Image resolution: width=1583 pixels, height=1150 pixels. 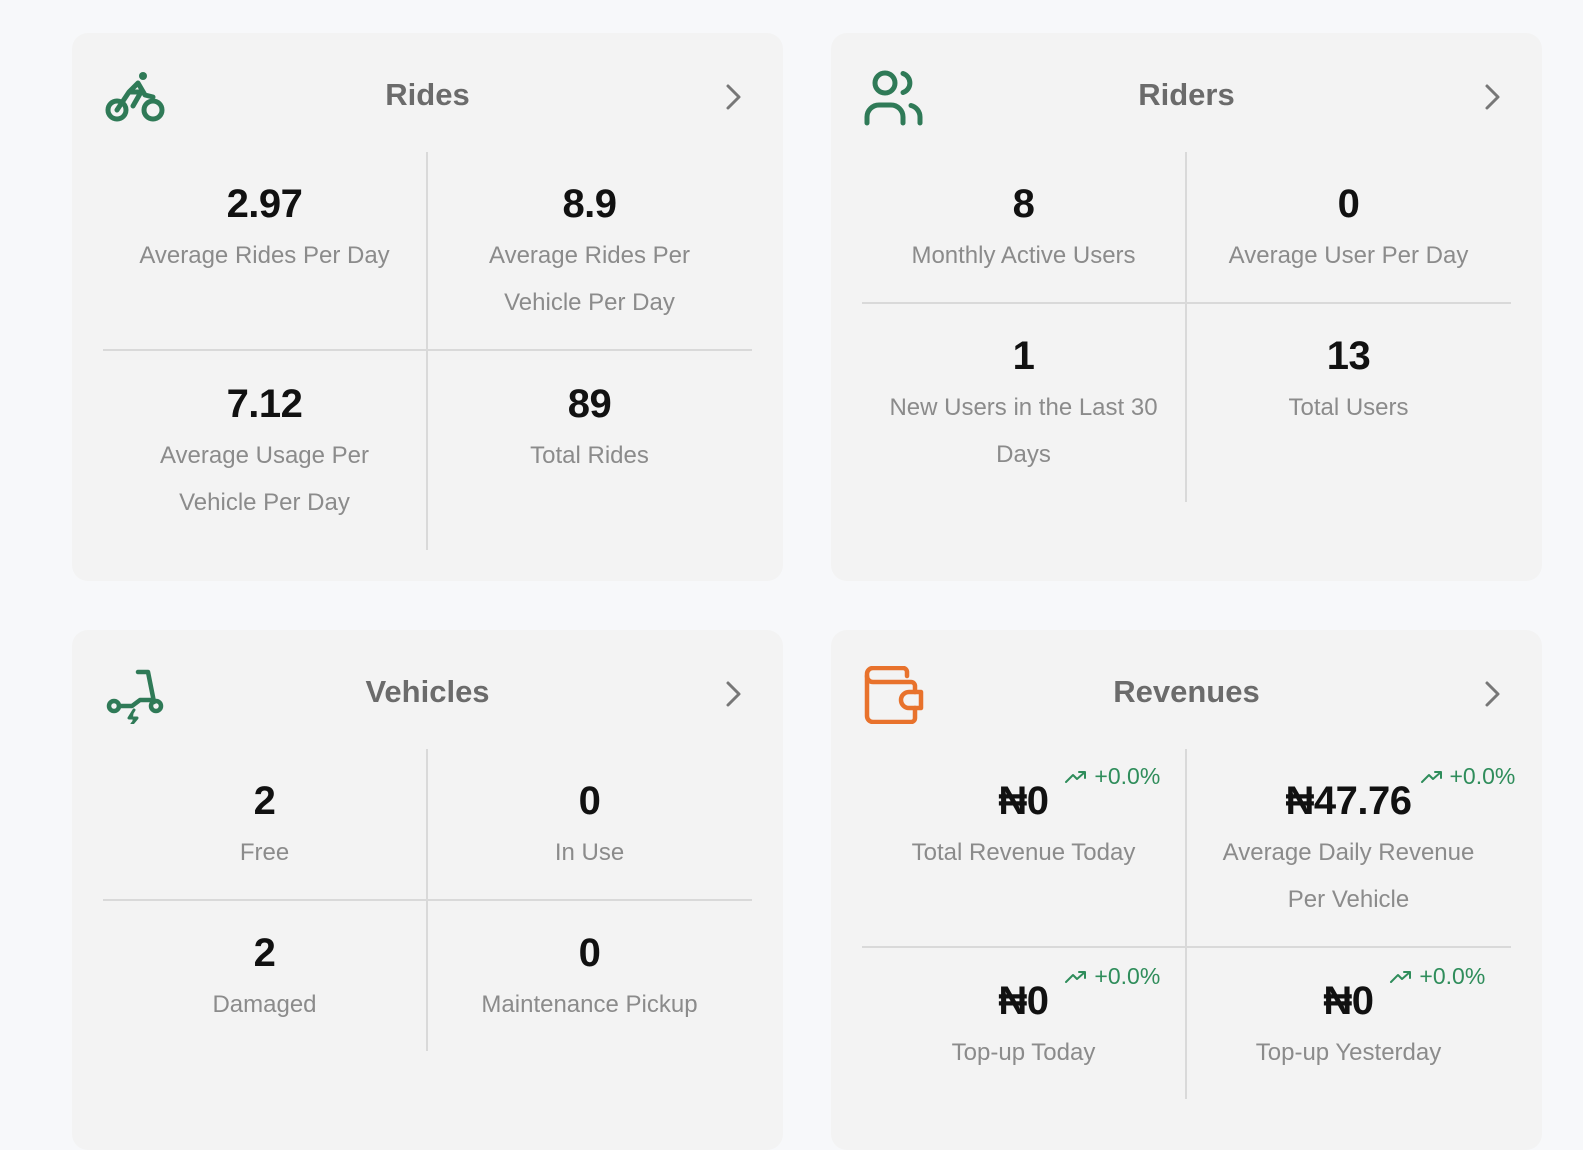 I want to click on stat-free: 2 Free, so click(x=264, y=826).